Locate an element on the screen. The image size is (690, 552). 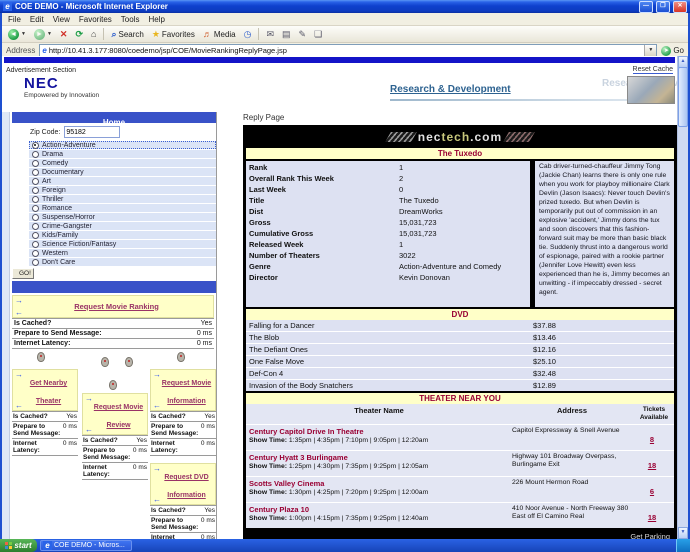
scroll-down-icon: ▼ is located at coordinates (683, 533).